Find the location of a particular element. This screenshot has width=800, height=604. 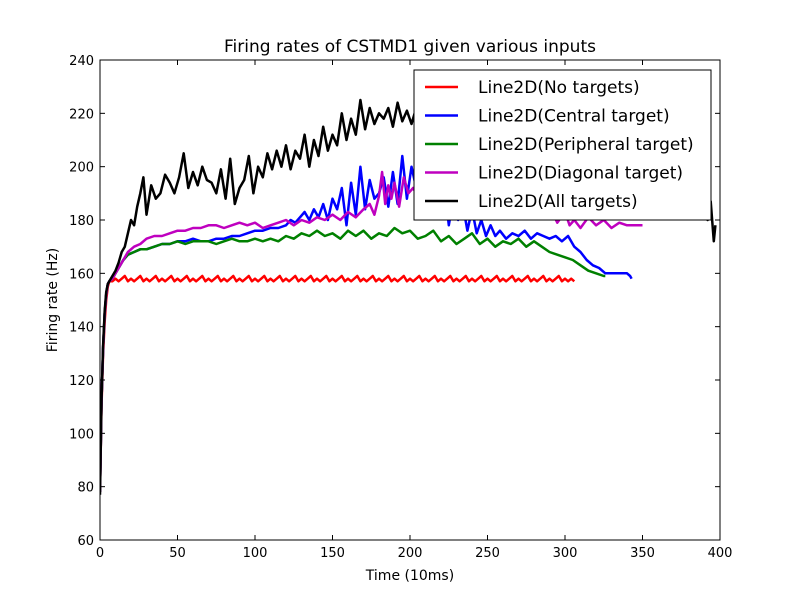

legend-box is located at coordinates (562, 145).